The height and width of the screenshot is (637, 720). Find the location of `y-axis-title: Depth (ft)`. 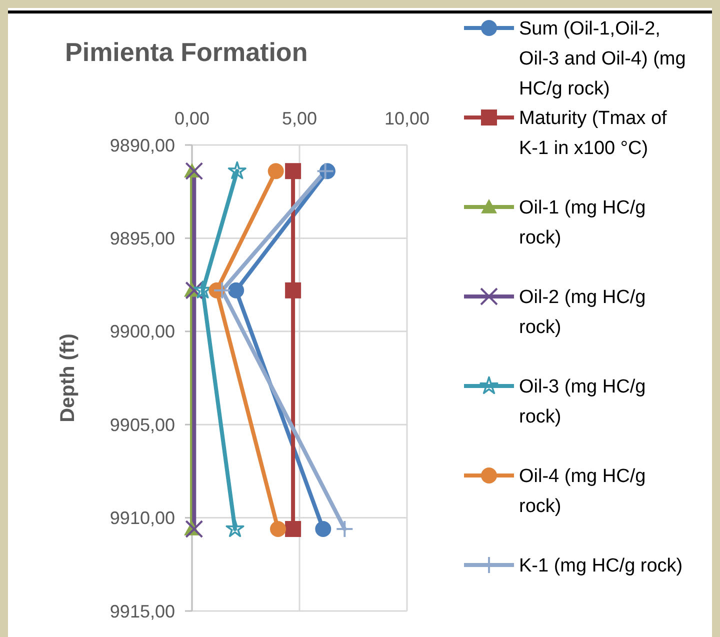

y-axis-title: Depth (ft) is located at coordinates (68, 378).